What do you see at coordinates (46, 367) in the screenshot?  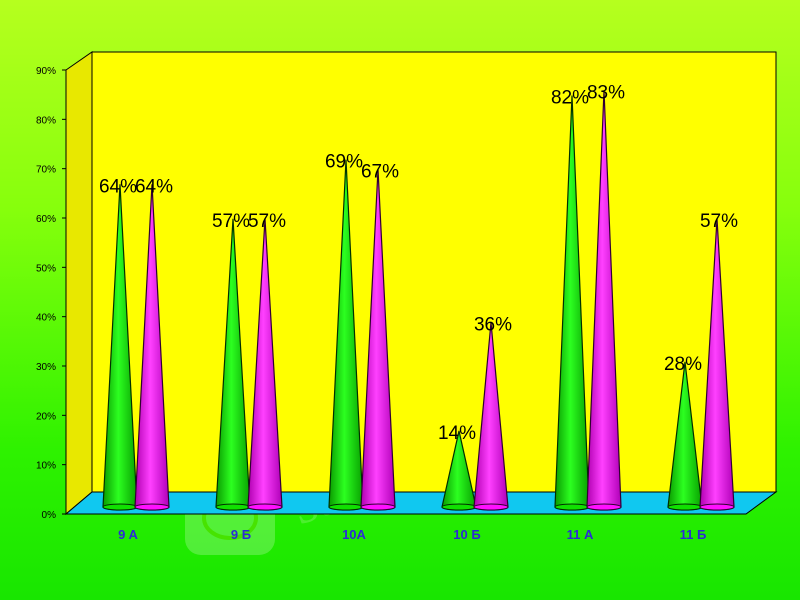 I see `y-tick-label: 30%` at bounding box center [46, 367].